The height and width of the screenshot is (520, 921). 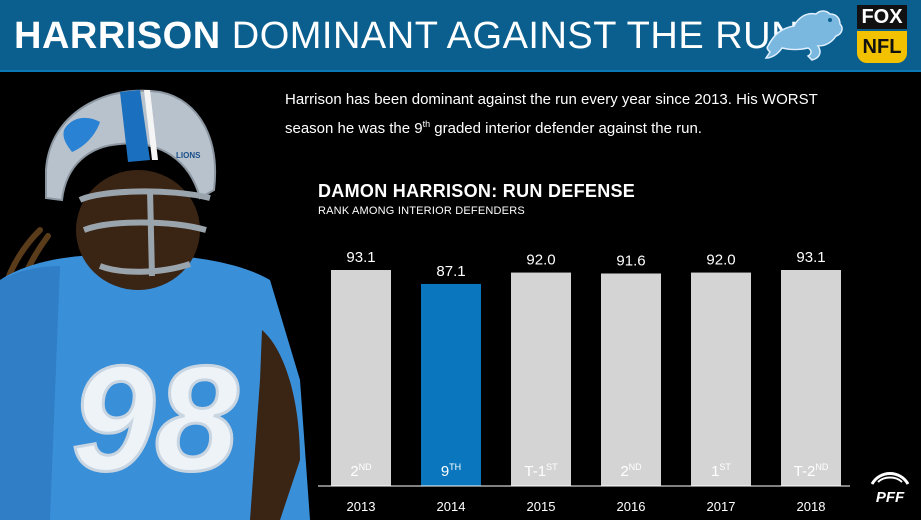 I want to click on pff-logo-icon: PFF, so click(x=890, y=489).